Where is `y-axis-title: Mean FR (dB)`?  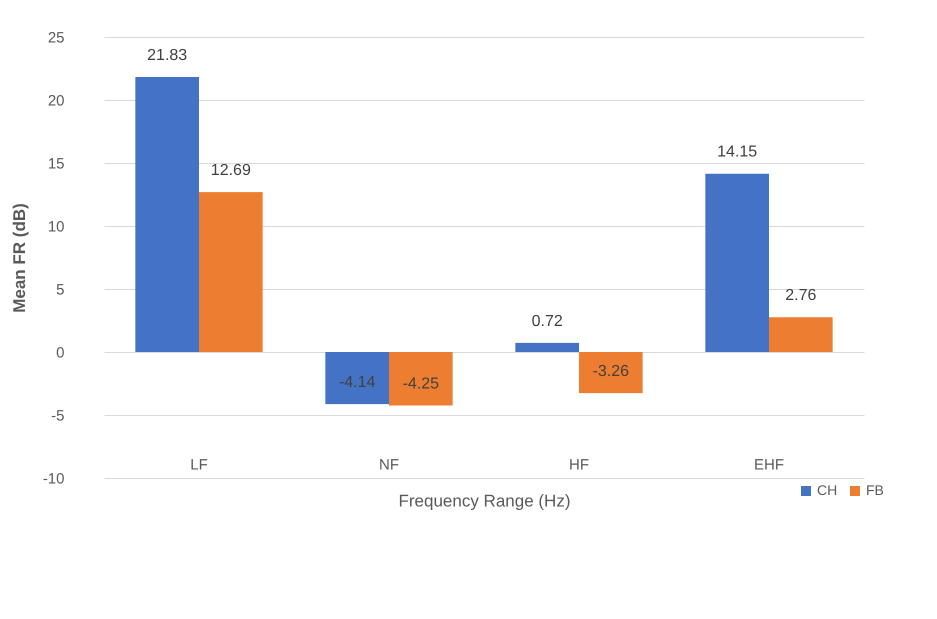 y-axis-title: Mean FR (dB) is located at coordinates (19, 258).